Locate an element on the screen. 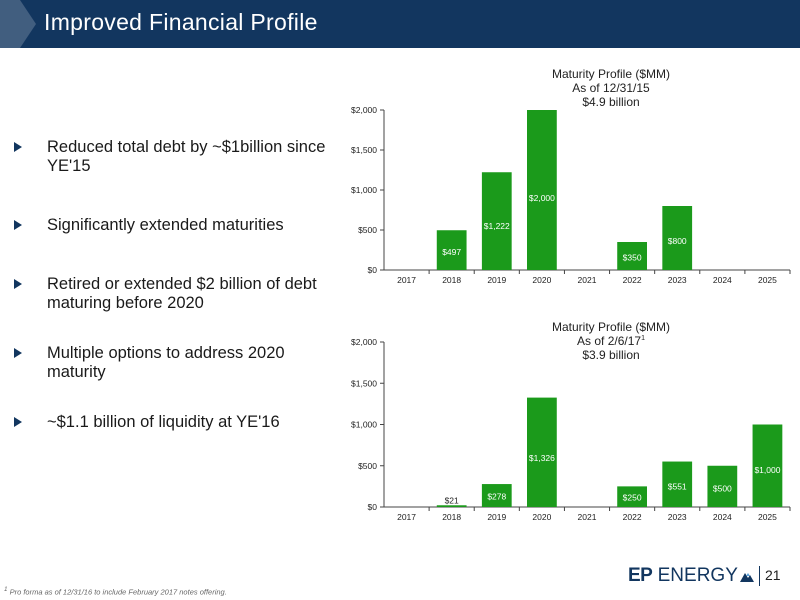 This screenshot has width=800, height=600. ep-energy-logo: EP ENERGY is located at coordinates (691, 576).